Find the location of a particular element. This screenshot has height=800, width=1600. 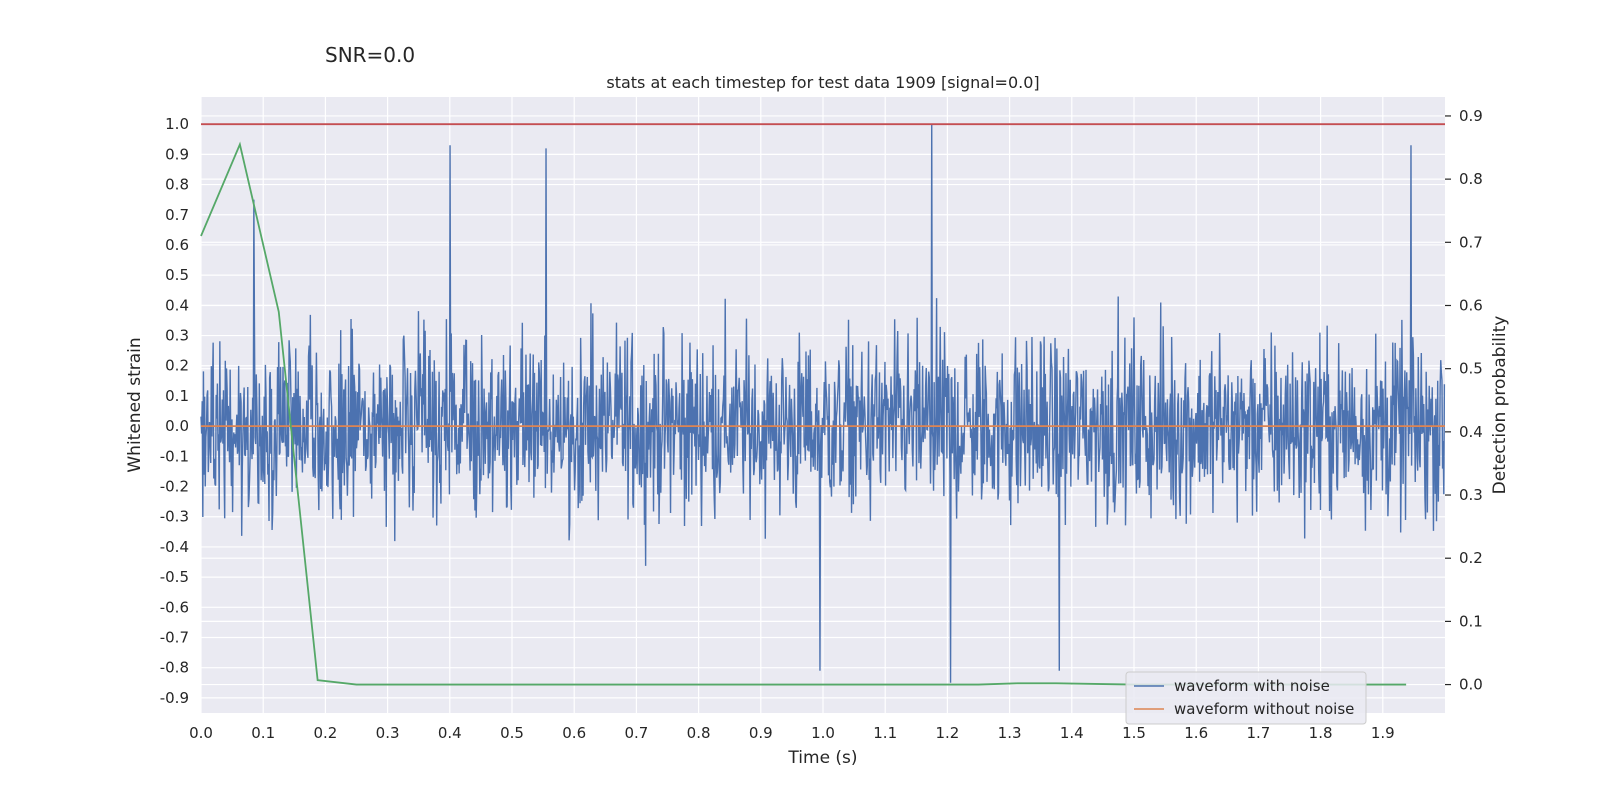

legend-label-clean: waveform without noise is located at coordinates (1264, 709).